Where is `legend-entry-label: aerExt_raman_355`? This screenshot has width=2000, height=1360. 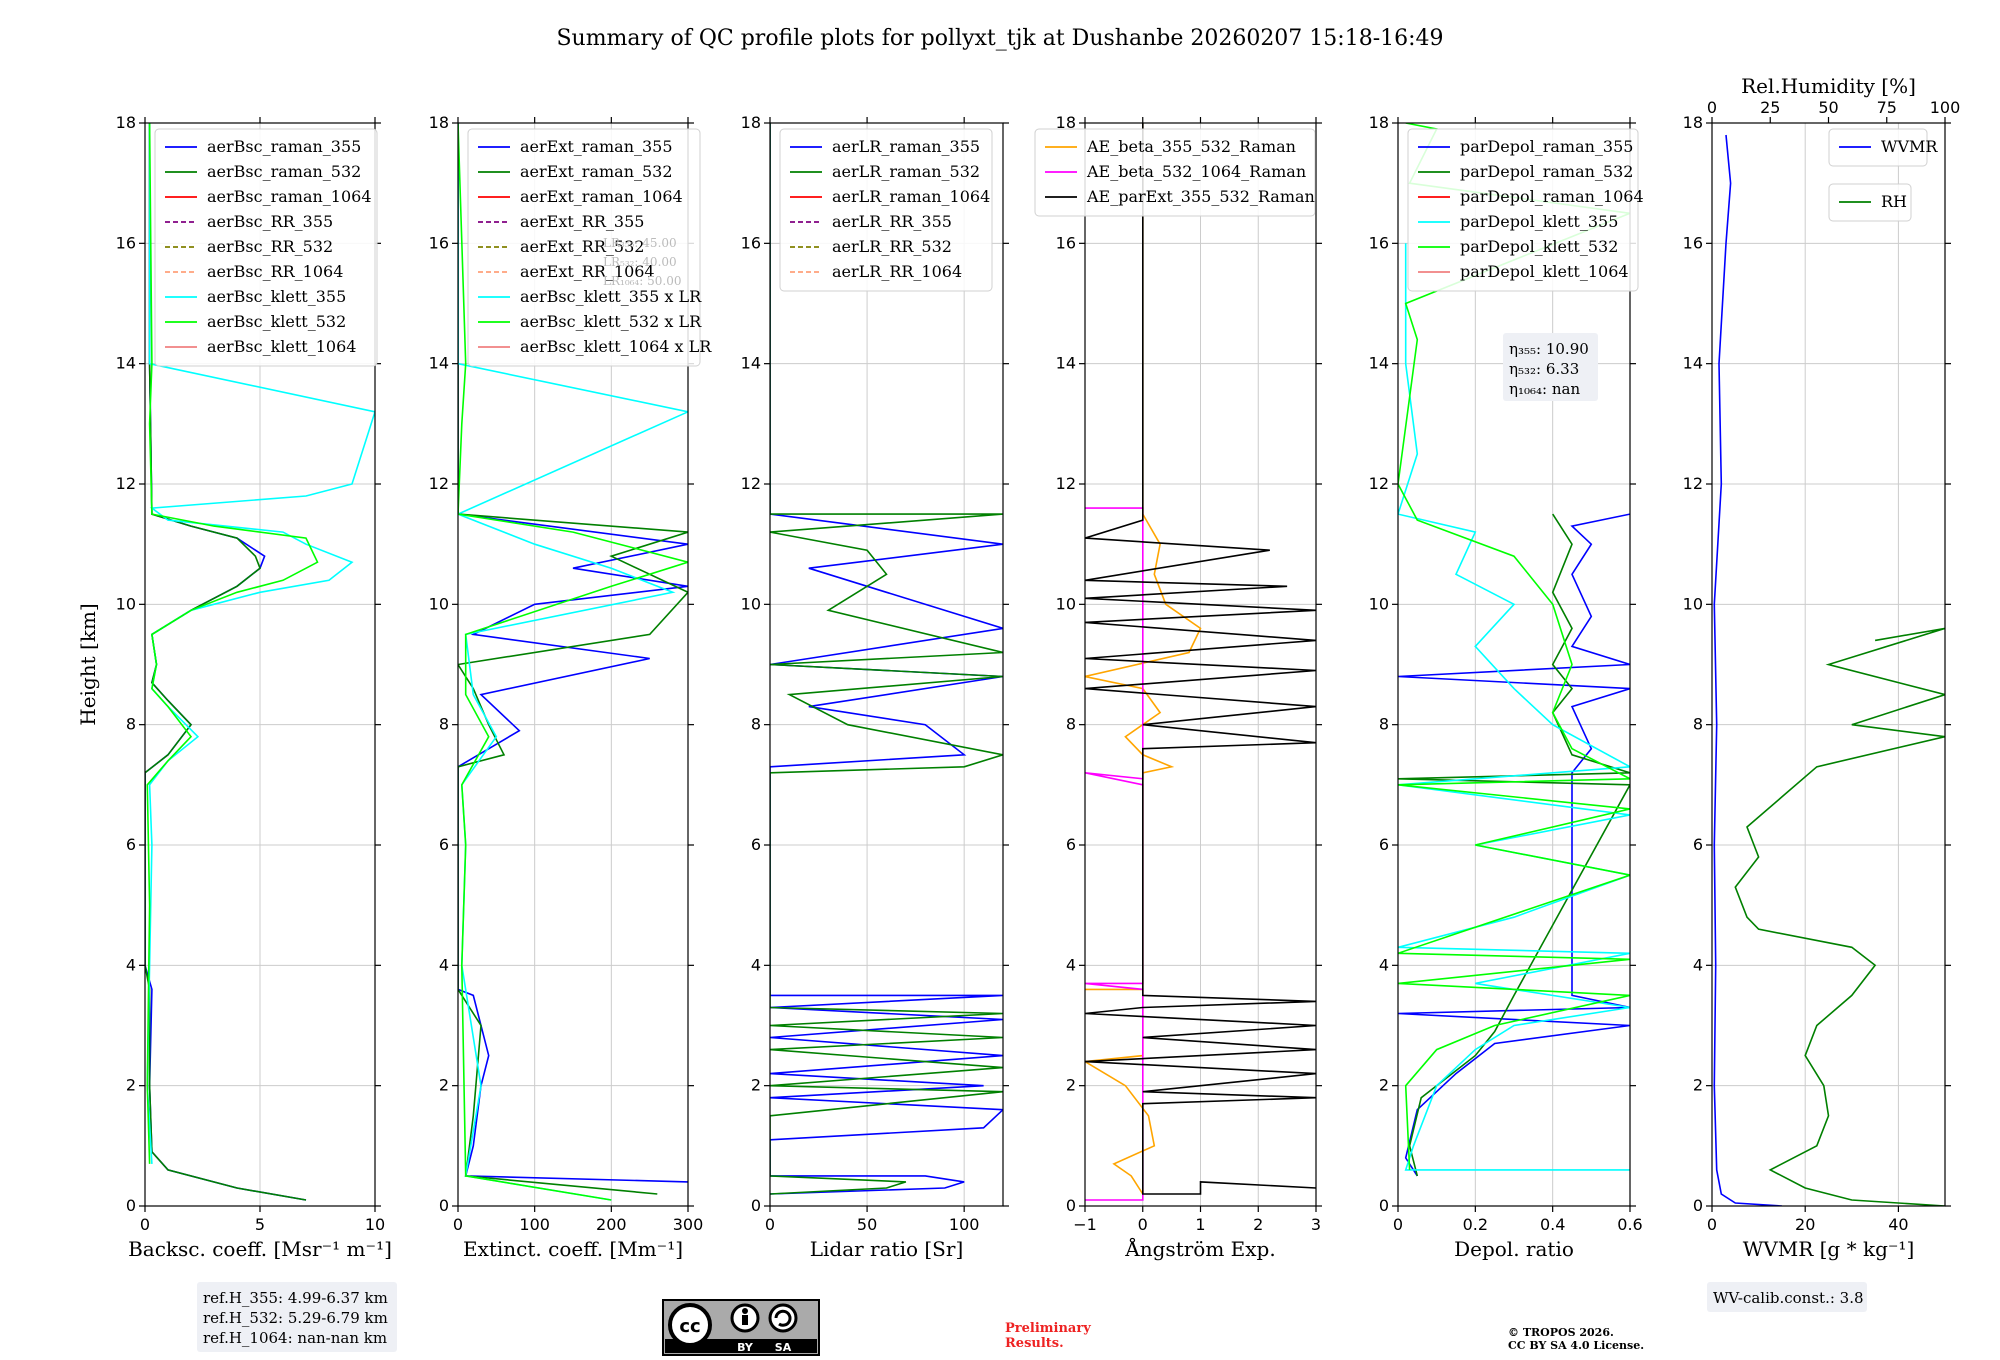 legend-entry-label: aerExt_raman_355 is located at coordinates (596, 146).